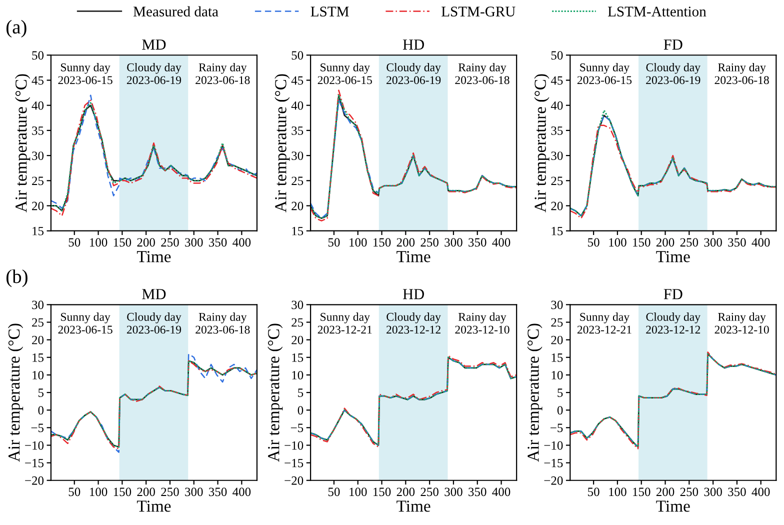  Describe the element at coordinates (297, 428) in the screenshot. I see `y-tick-label: −5` at that location.